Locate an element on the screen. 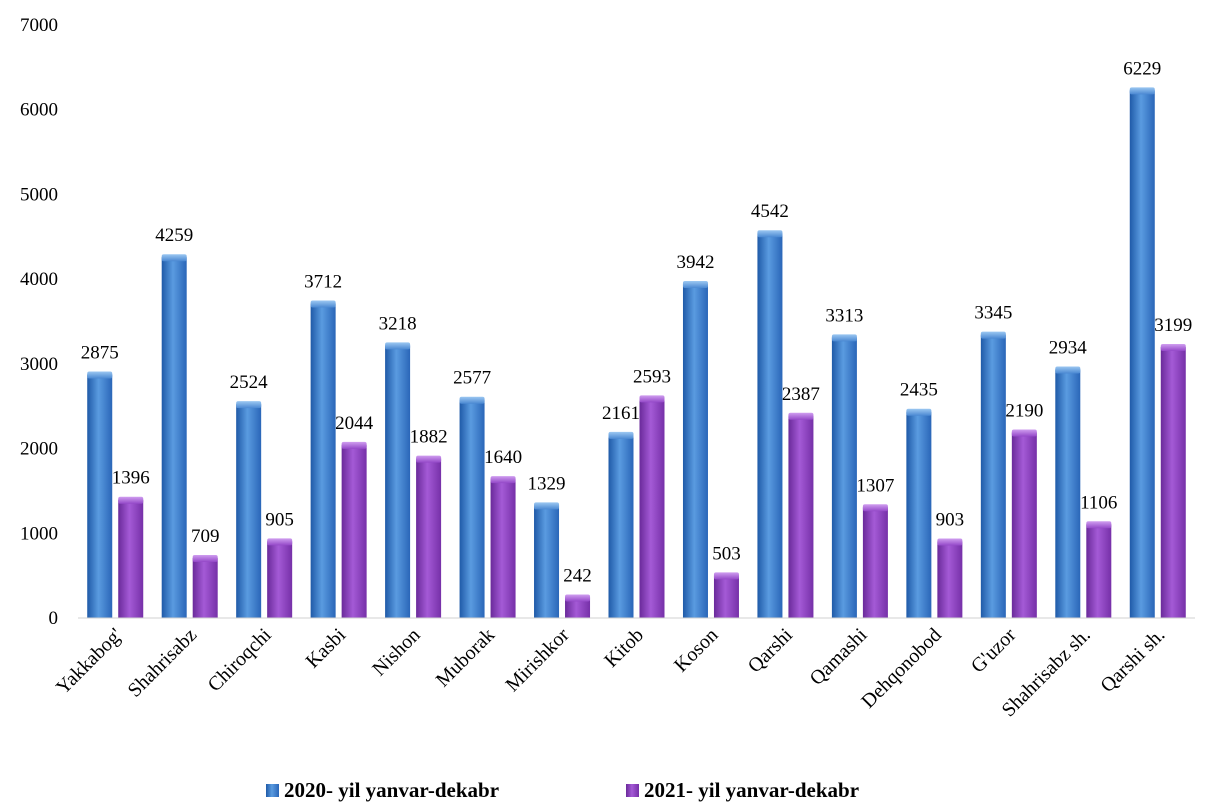 The height and width of the screenshot is (809, 1209). x-tick-label: Chiroqchi is located at coordinates (240, 660).